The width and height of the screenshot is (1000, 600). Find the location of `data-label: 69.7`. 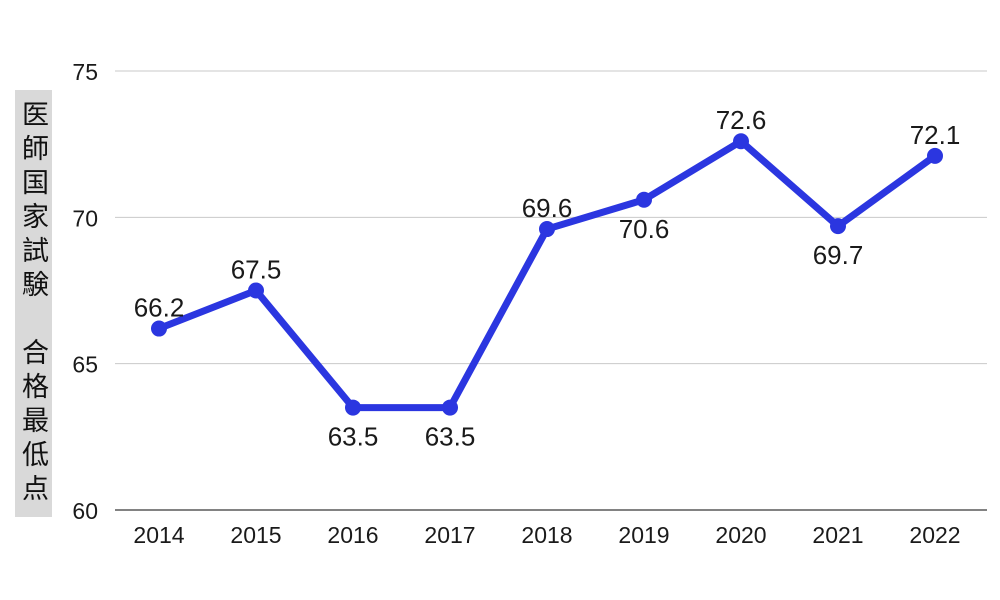

data-label: 69.7 is located at coordinates (838, 255).